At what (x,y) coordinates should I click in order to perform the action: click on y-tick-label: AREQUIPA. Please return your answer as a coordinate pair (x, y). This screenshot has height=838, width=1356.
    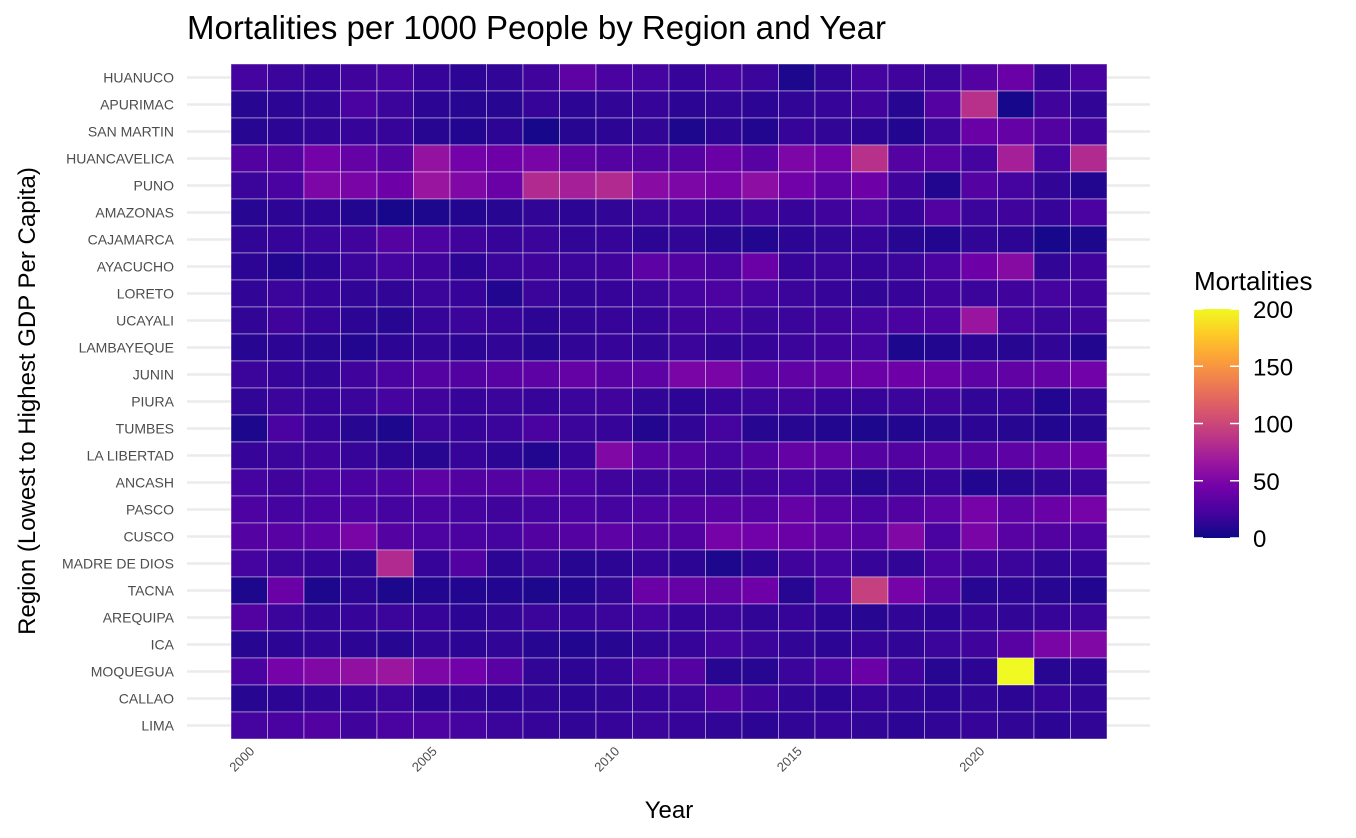
    Looking at the image, I should click on (139, 618).